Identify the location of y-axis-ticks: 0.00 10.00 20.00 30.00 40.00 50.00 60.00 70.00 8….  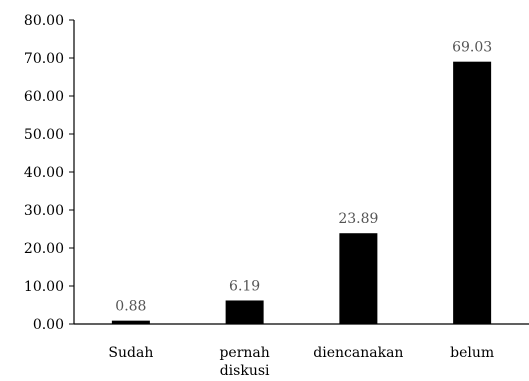
(49, 173).